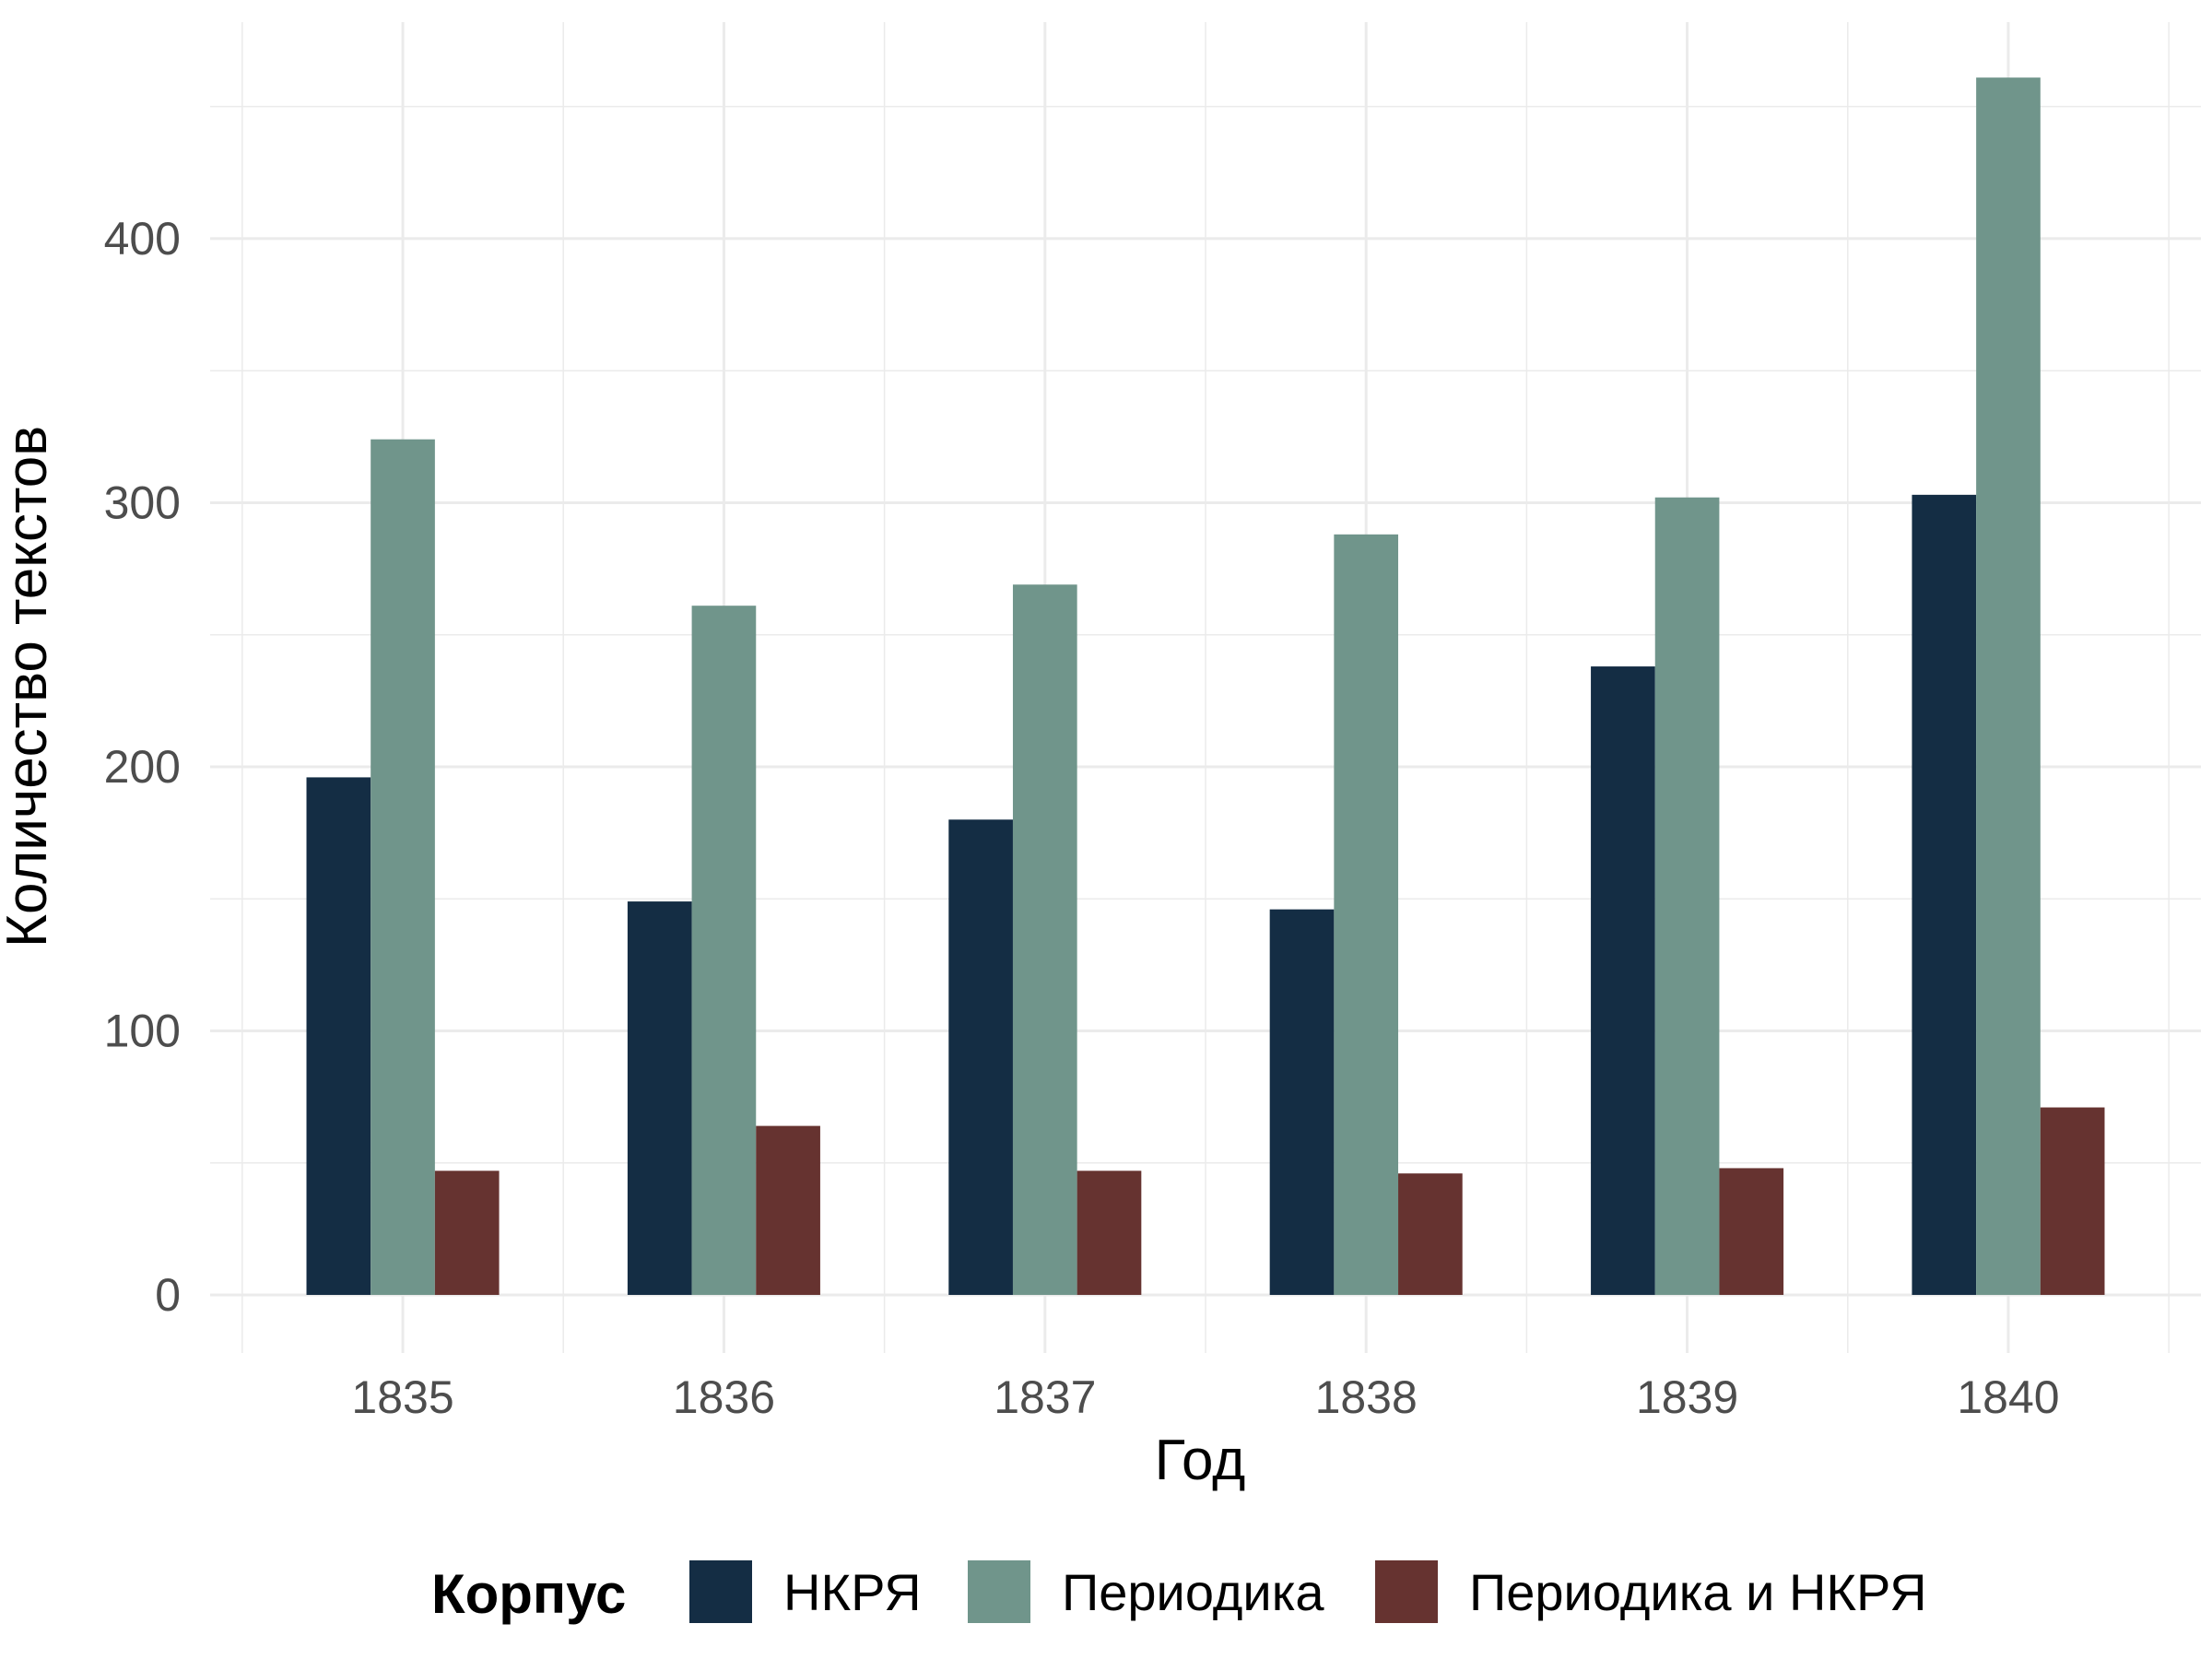 The height and width of the screenshot is (1659, 2212). I want to click on y-tick-label: 100, so click(142, 1030).